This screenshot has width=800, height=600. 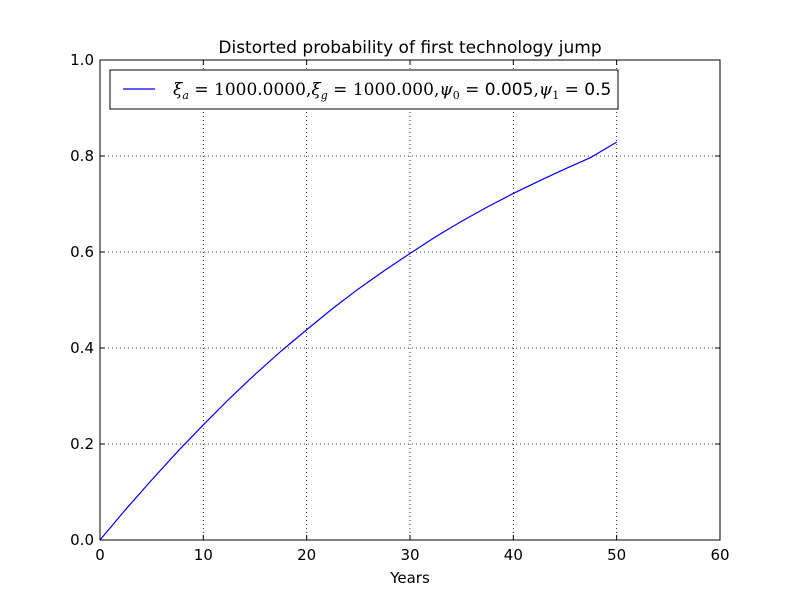 What do you see at coordinates (409, 578) in the screenshot?
I see `x-axis-title: Years` at bounding box center [409, 578].